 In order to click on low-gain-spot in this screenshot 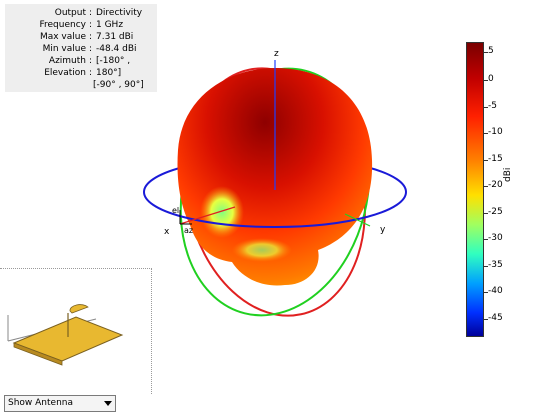, I will do `click(222, 212)`.